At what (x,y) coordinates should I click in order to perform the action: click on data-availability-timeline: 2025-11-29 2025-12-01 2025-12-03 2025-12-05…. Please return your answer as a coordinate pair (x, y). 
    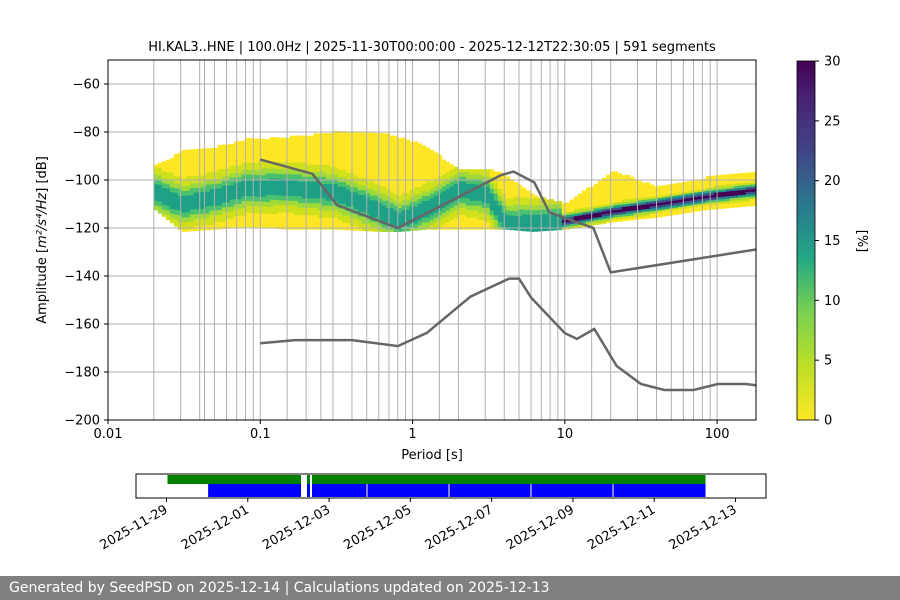
    Looking at the image, I should click on (432, 513).